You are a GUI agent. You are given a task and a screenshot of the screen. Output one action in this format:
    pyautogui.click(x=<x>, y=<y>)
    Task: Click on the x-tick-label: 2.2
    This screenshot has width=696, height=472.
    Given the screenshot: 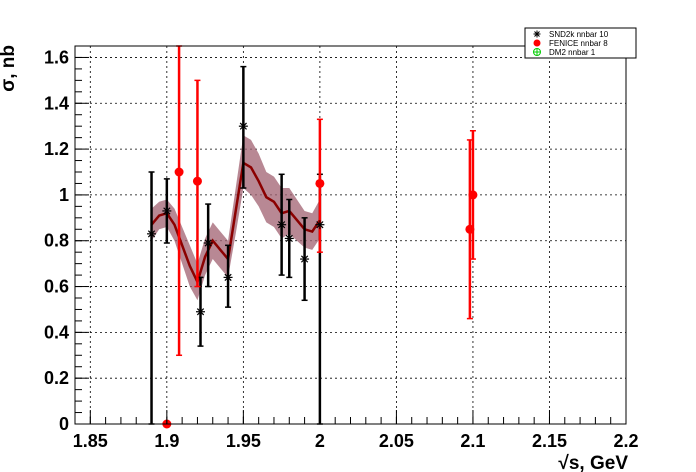 What is the action you would take?
    pyautogui.click(x=625, y=441)
    